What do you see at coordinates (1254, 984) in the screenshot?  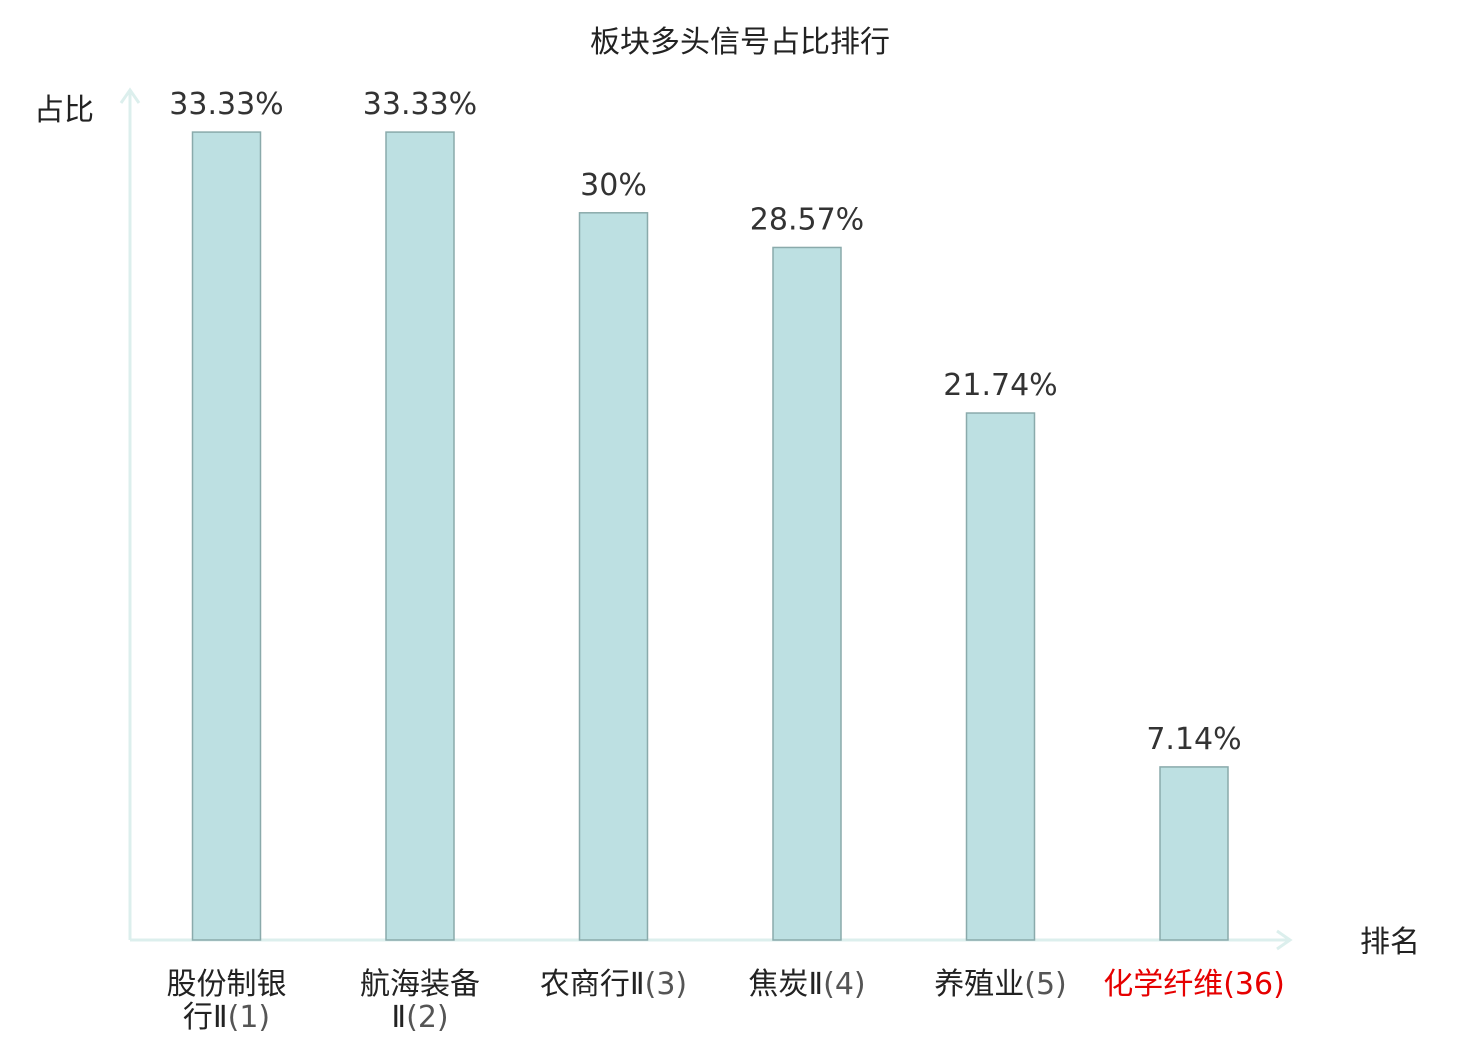 I see `x-tick-rank: (36)` at bounding box center [1254, 984].